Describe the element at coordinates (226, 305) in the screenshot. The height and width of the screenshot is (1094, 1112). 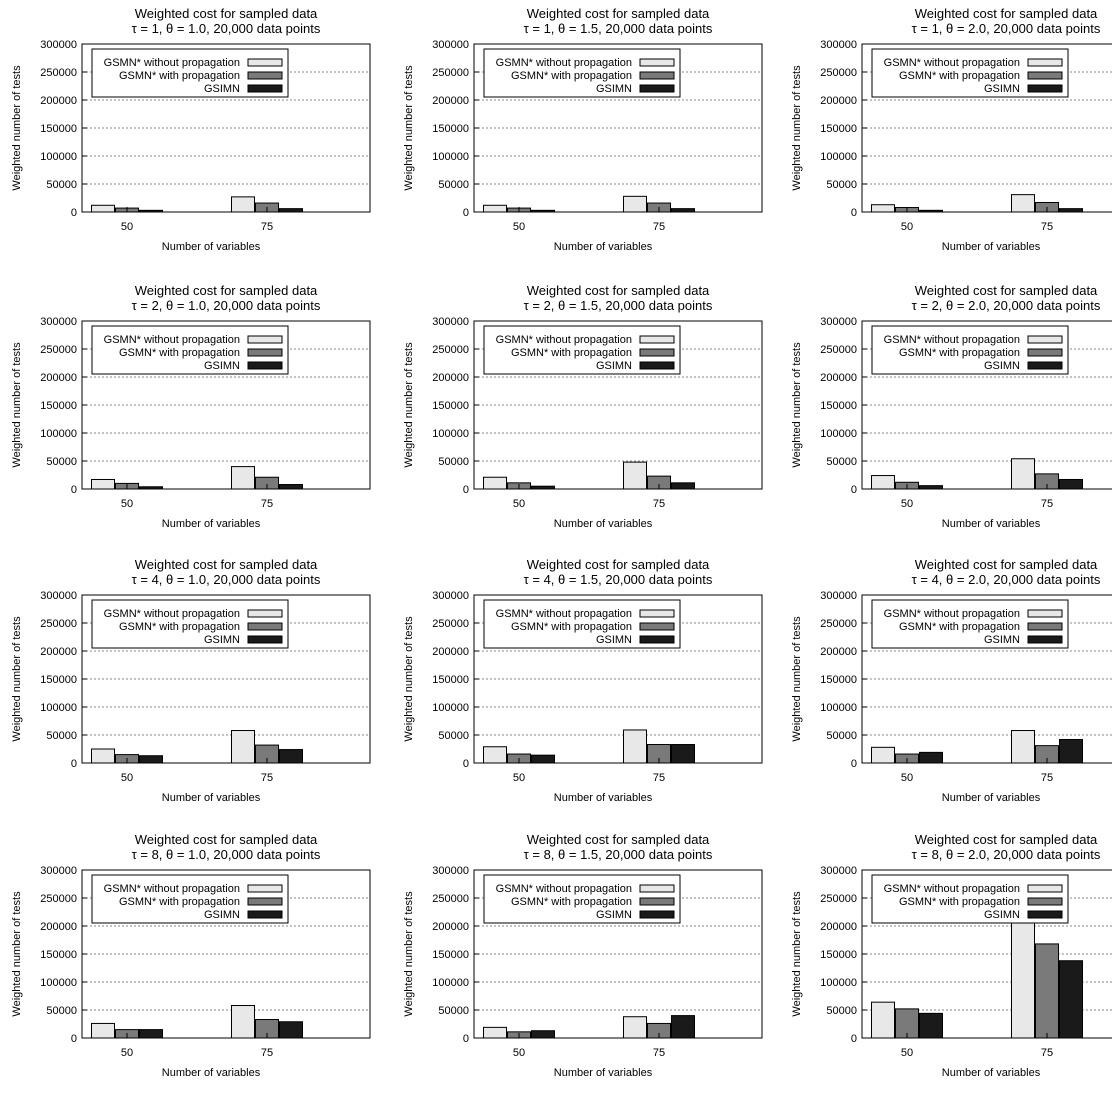
I see `chart-subtitle: τ = 2, θ = 1.0, 20,000 data points` at that location.